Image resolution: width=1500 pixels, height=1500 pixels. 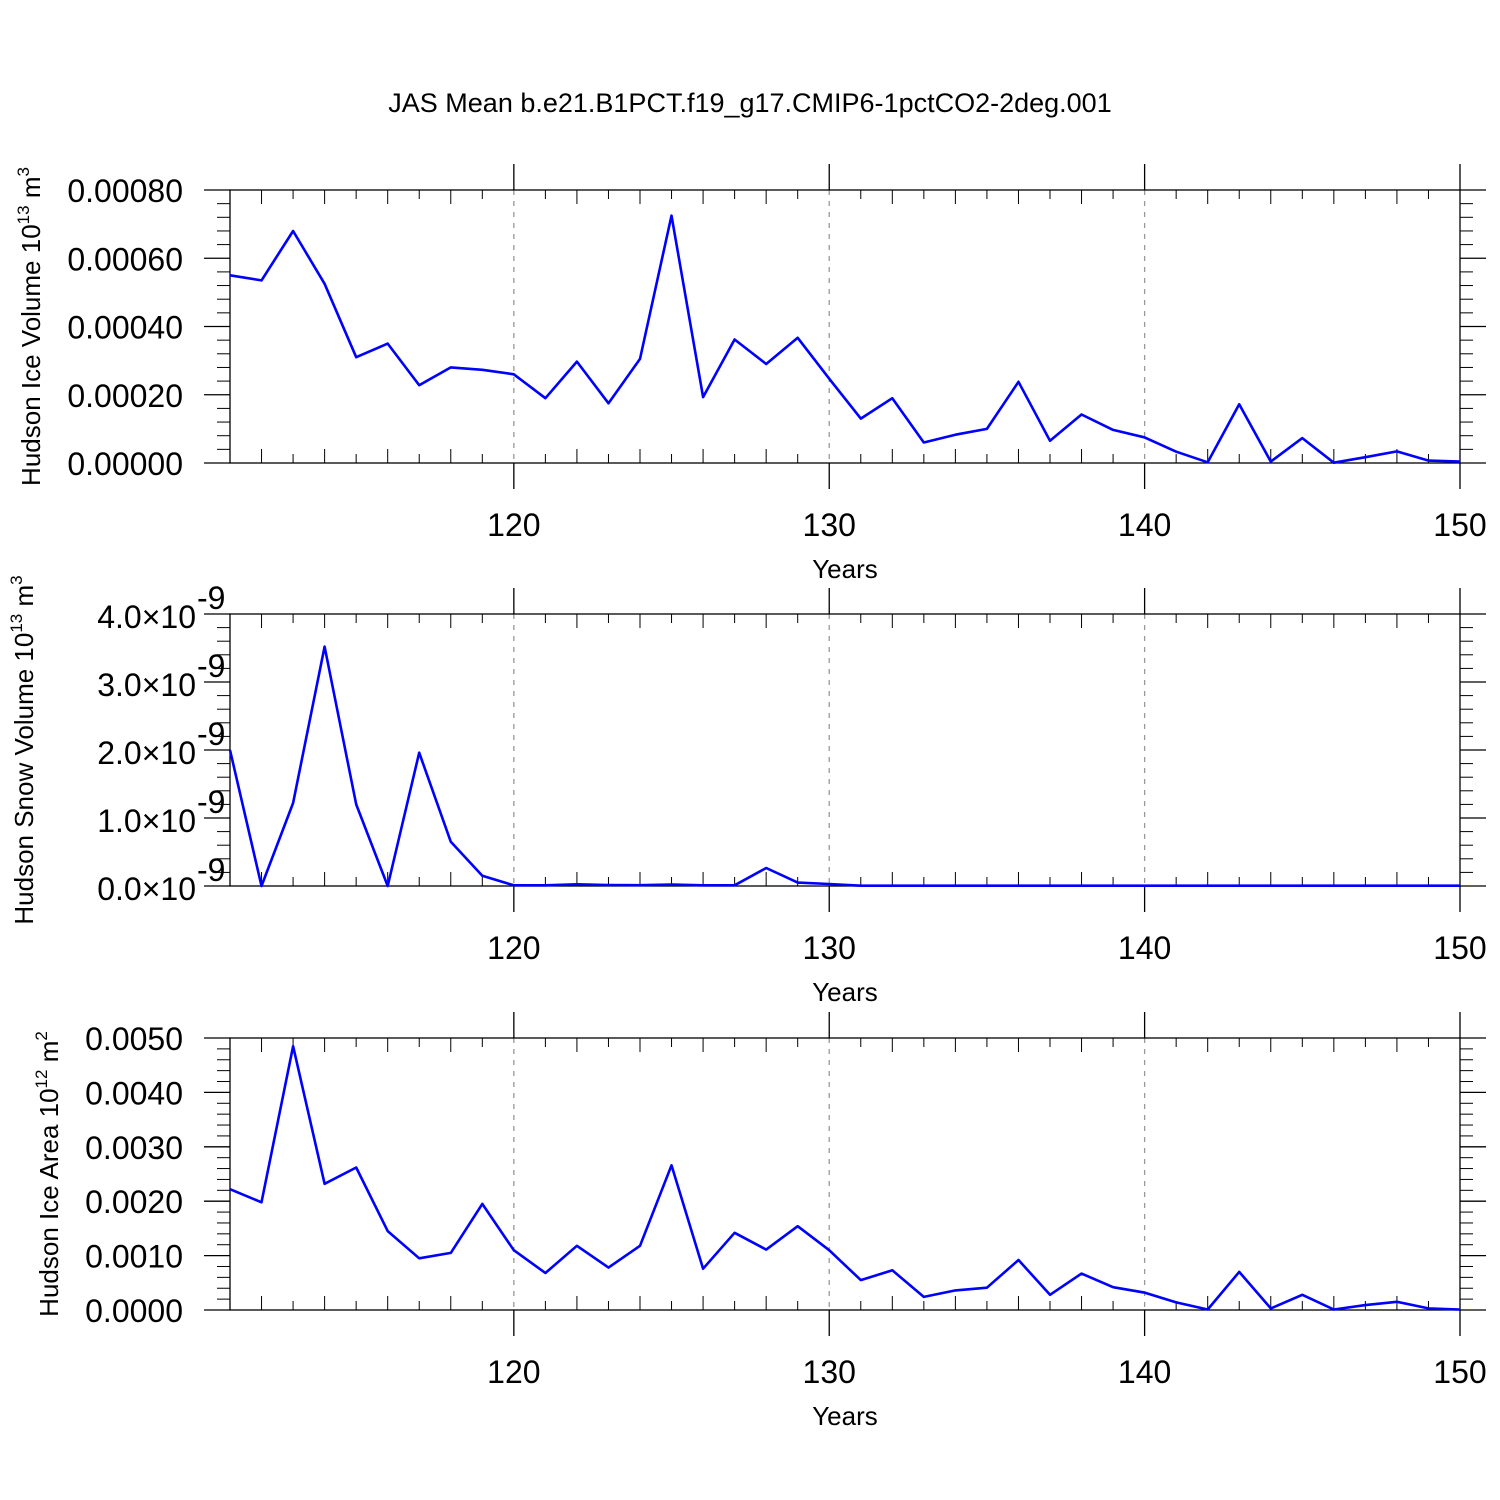 What do you see at coordinates (134, 1093) in the screenshot?
I see `y-tick-label: 0.0040` at bounding box center [134, 1093].